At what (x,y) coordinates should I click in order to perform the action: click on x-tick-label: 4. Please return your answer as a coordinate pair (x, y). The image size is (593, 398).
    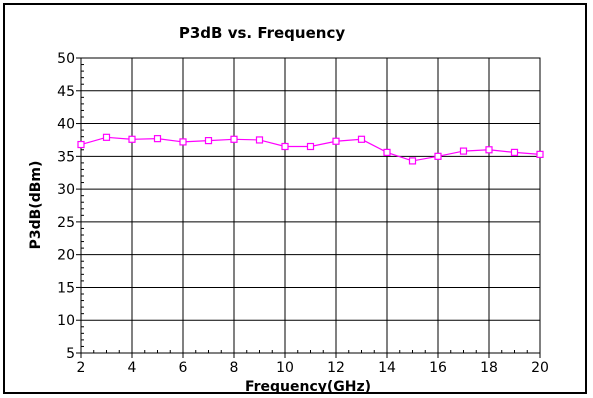
    Looking at the image, I should click on (132, 368).